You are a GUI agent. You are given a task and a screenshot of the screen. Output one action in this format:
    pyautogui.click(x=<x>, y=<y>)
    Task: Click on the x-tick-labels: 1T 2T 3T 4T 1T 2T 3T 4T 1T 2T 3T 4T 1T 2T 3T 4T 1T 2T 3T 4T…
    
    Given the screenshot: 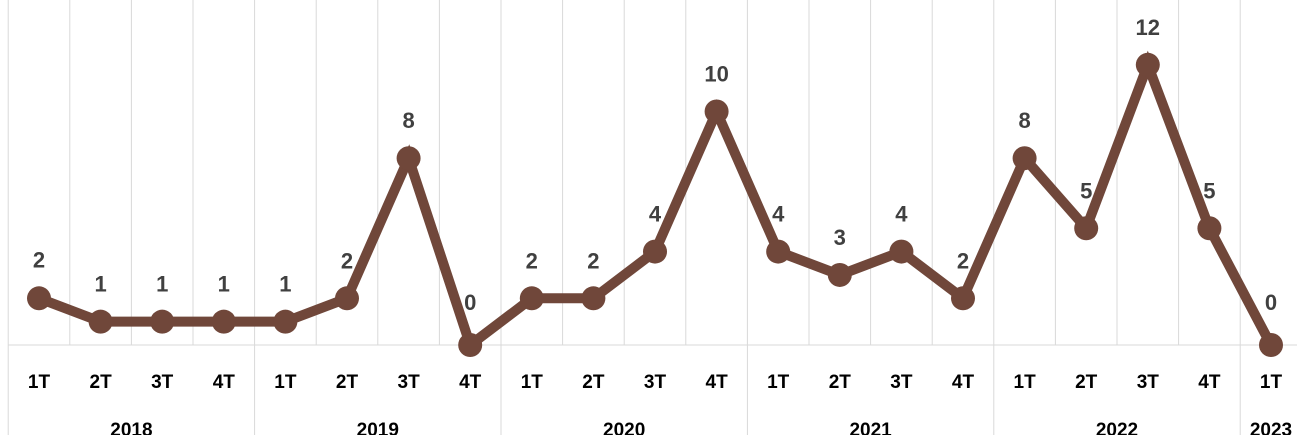 What is the action you would take?
    pyautogui.click(x=655, y=382)
    